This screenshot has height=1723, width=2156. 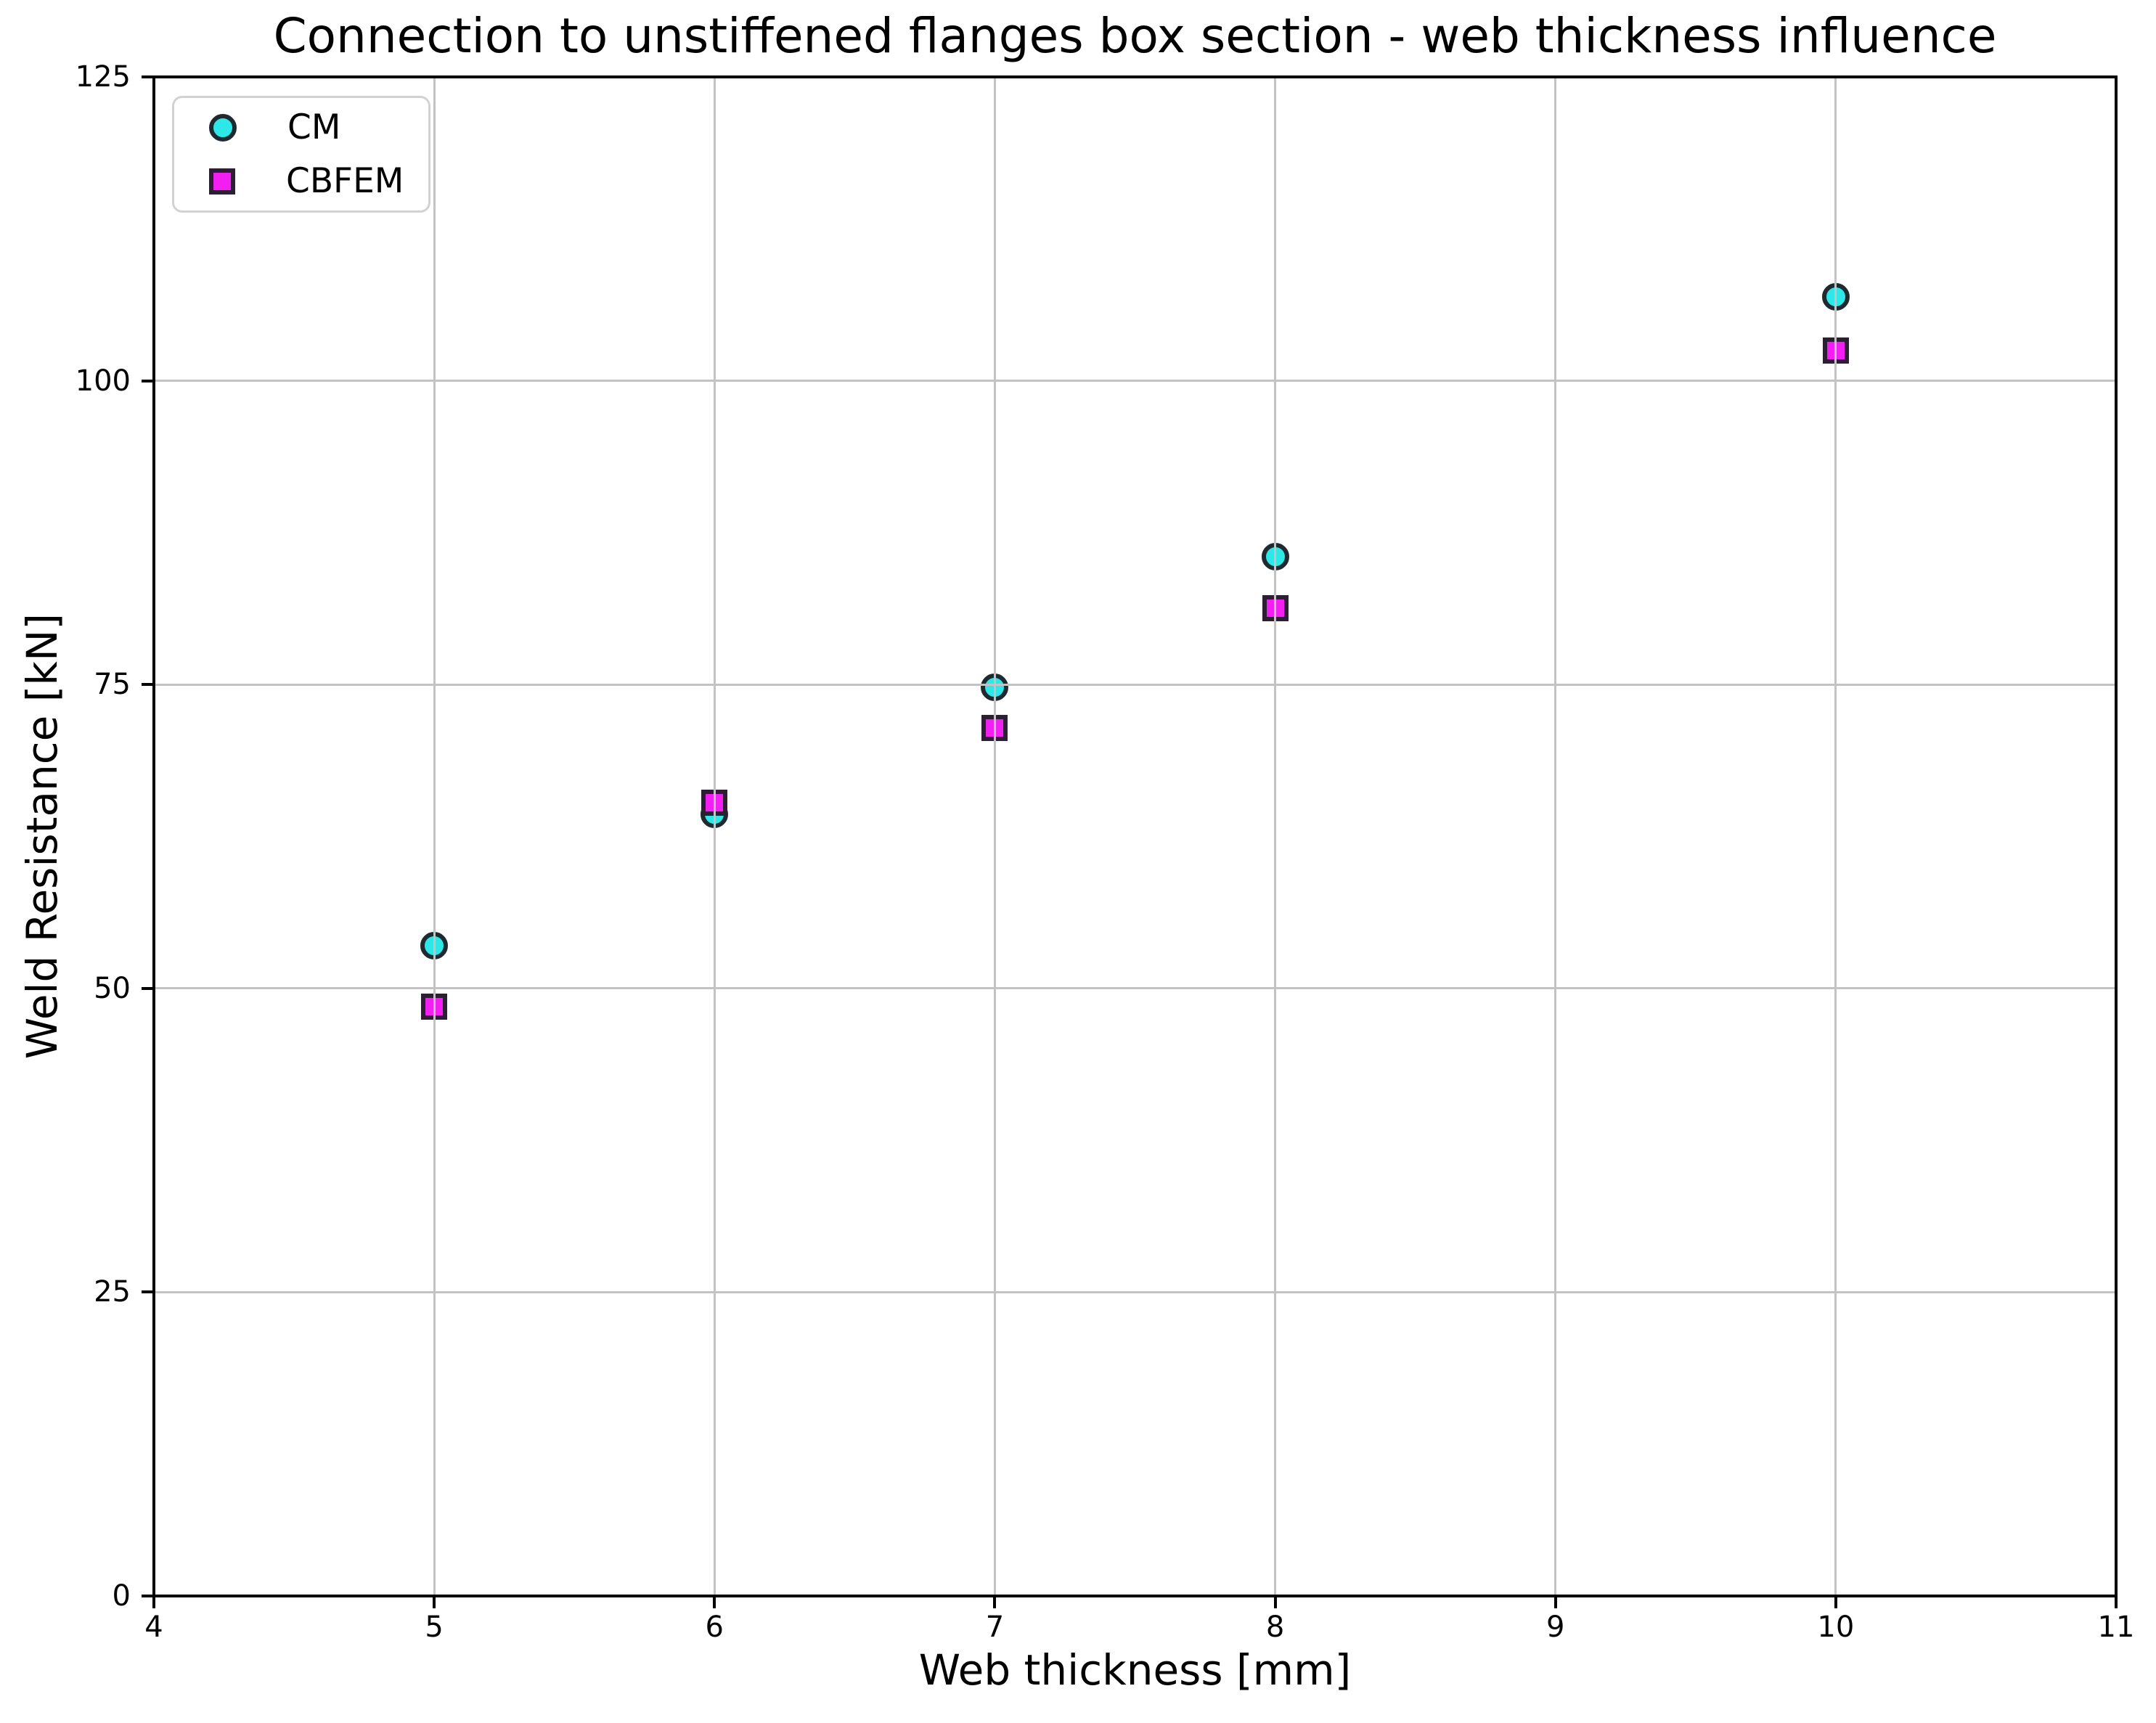 What do you see at coordinates (222, 181) in the screenshot?
I see `cbfem-square-icon` at bounding box center [222, 181].